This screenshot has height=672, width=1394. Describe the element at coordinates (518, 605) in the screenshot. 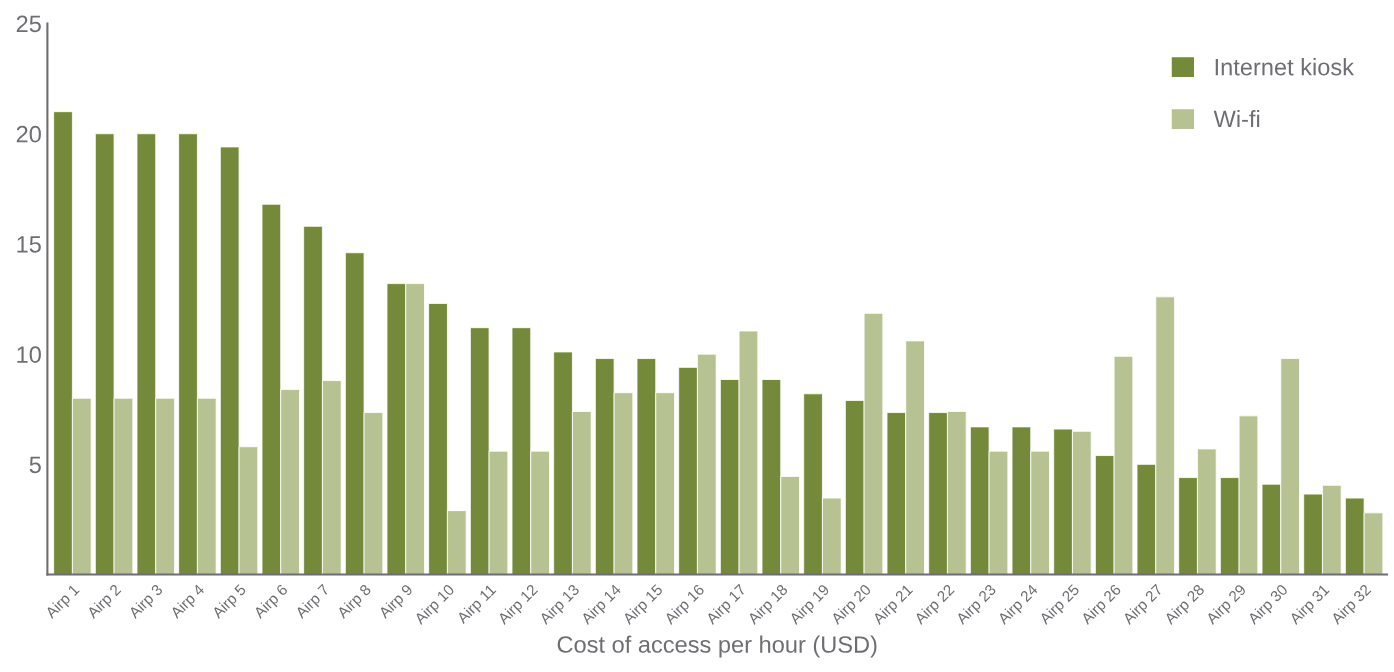

I see `x-tick-label: Airp 12` at that location.